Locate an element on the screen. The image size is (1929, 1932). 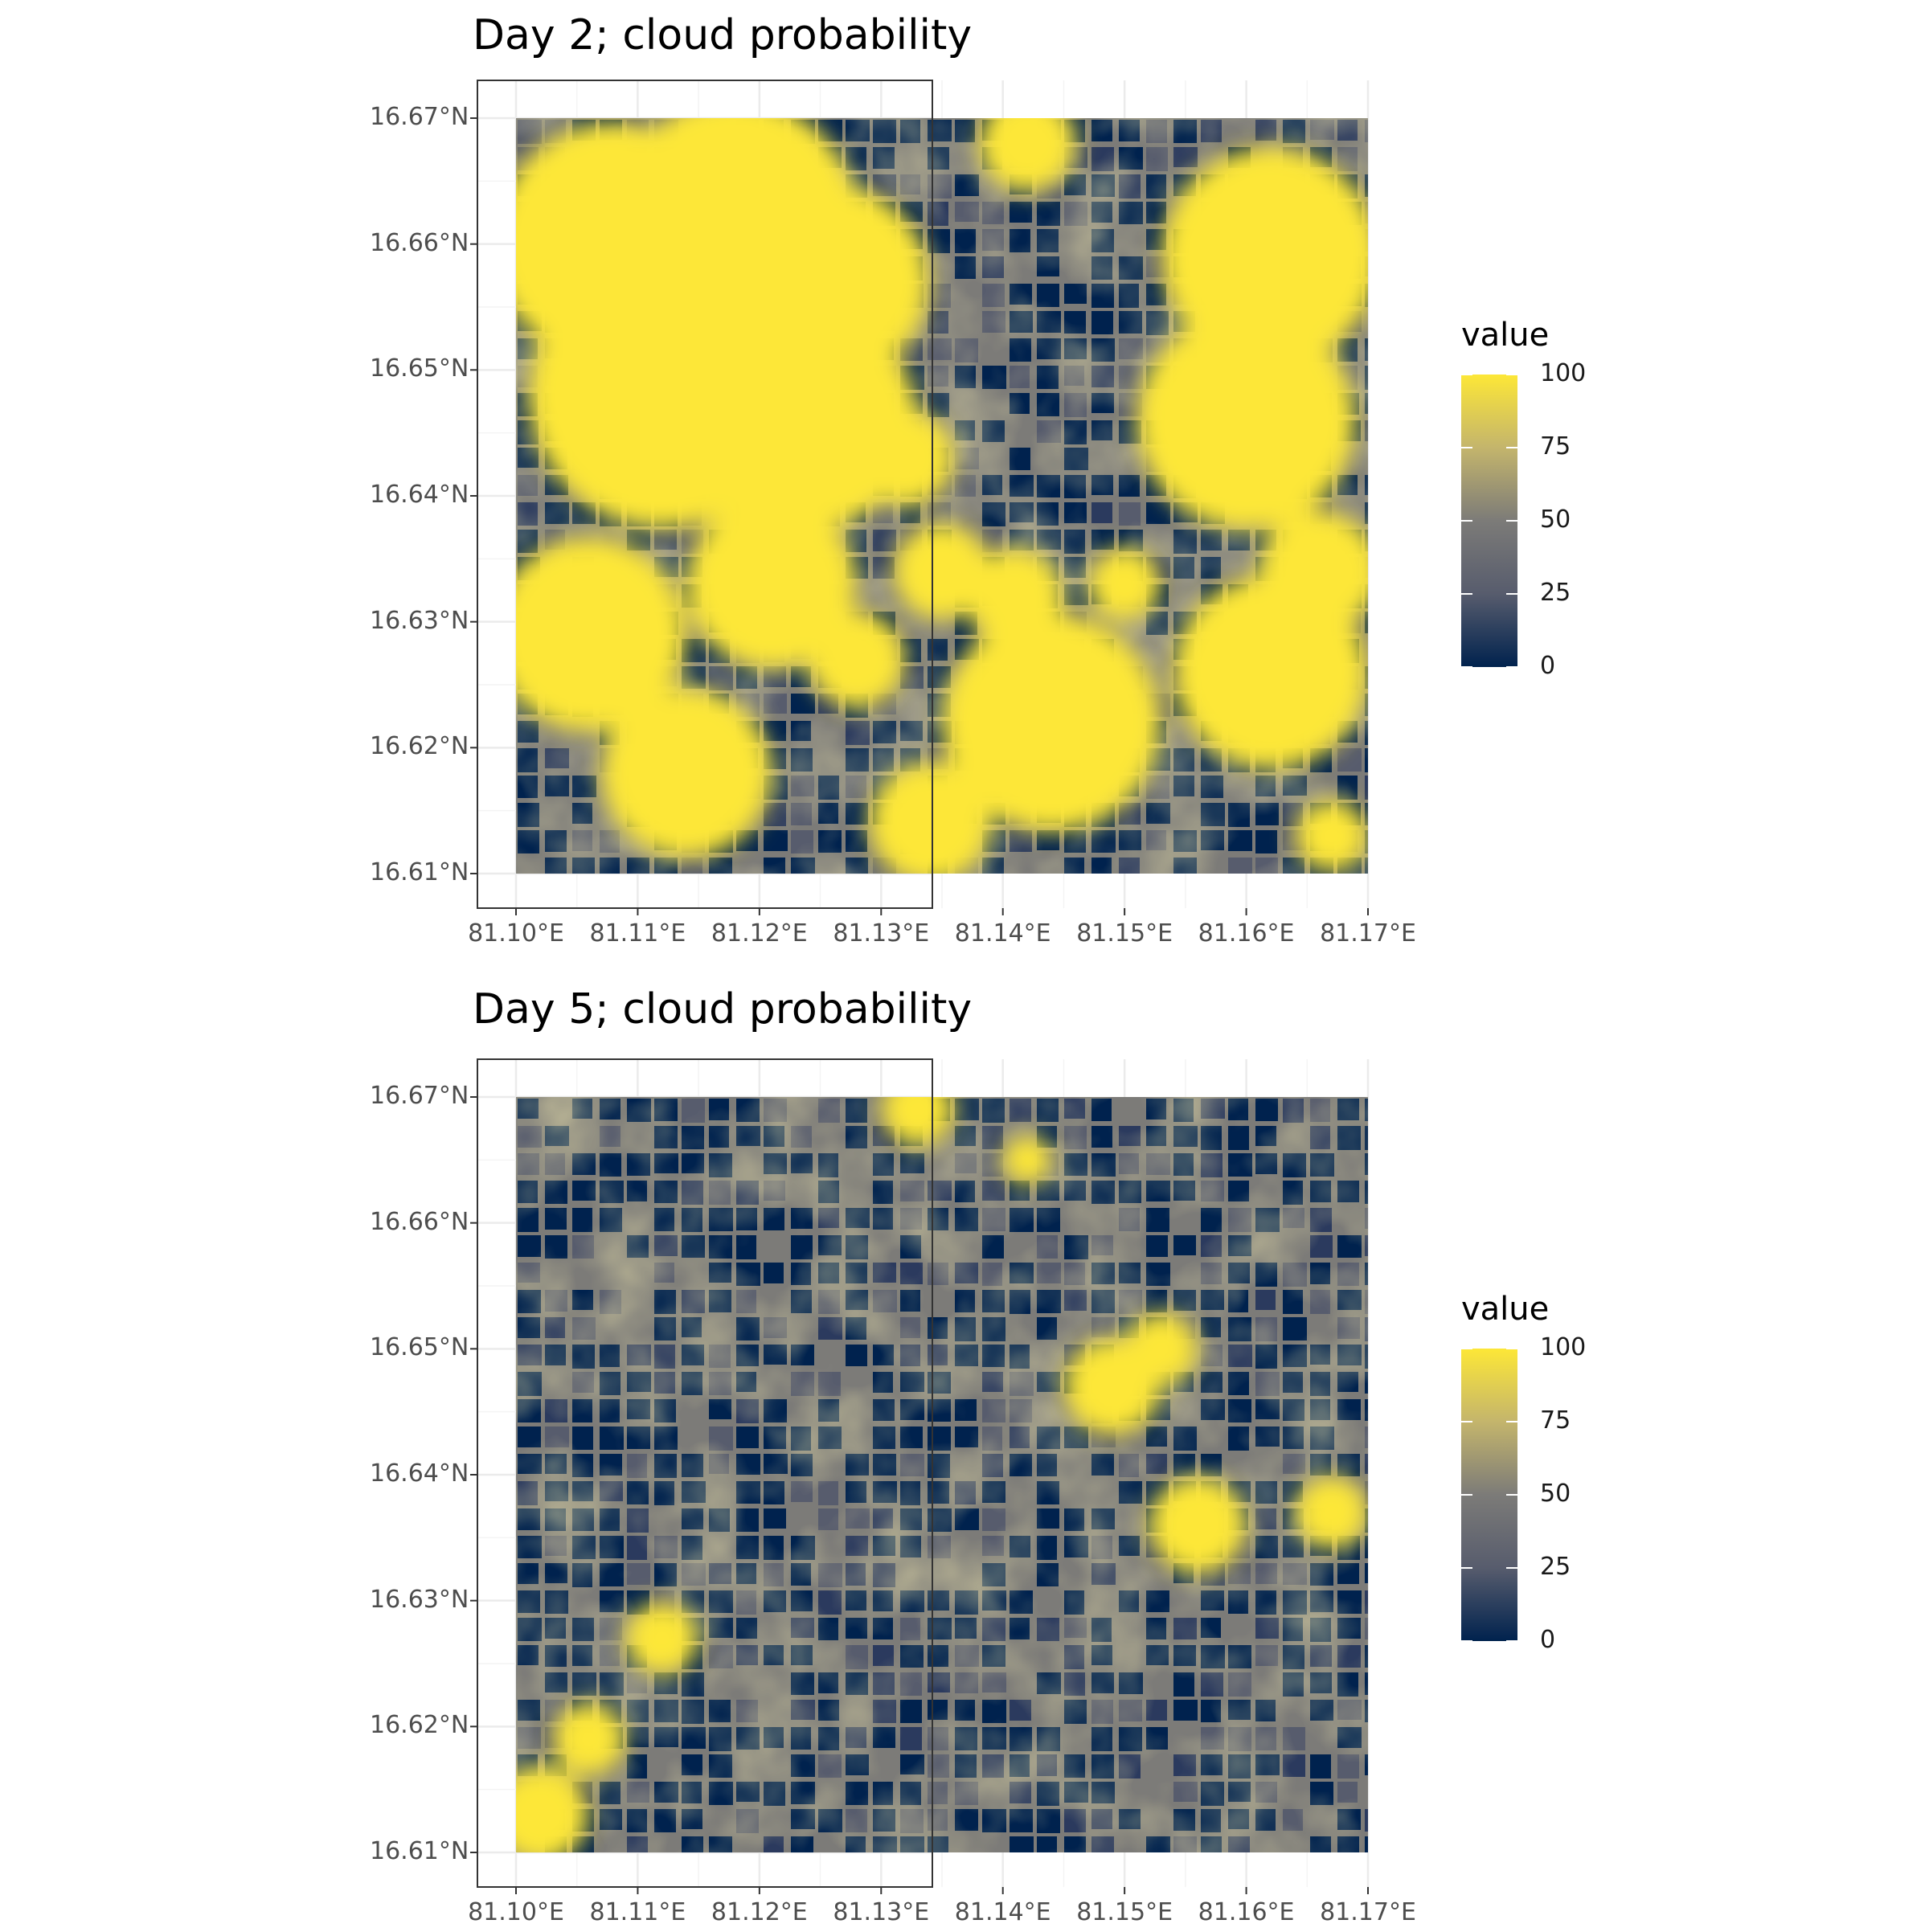
panel-1-legend-title: value is located at coordinates (1505, 335).